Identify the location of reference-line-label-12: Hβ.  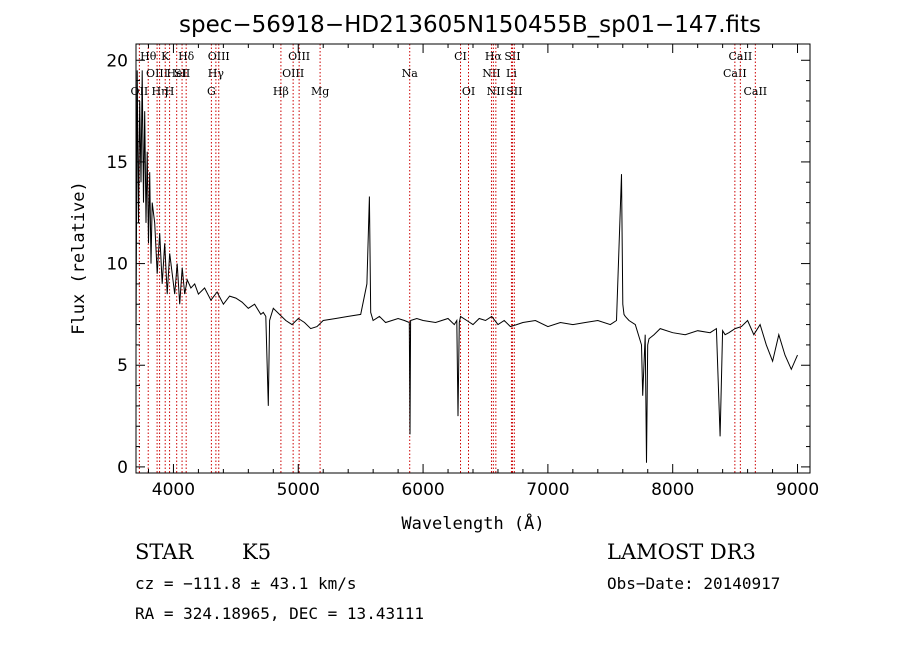
(281, 91).